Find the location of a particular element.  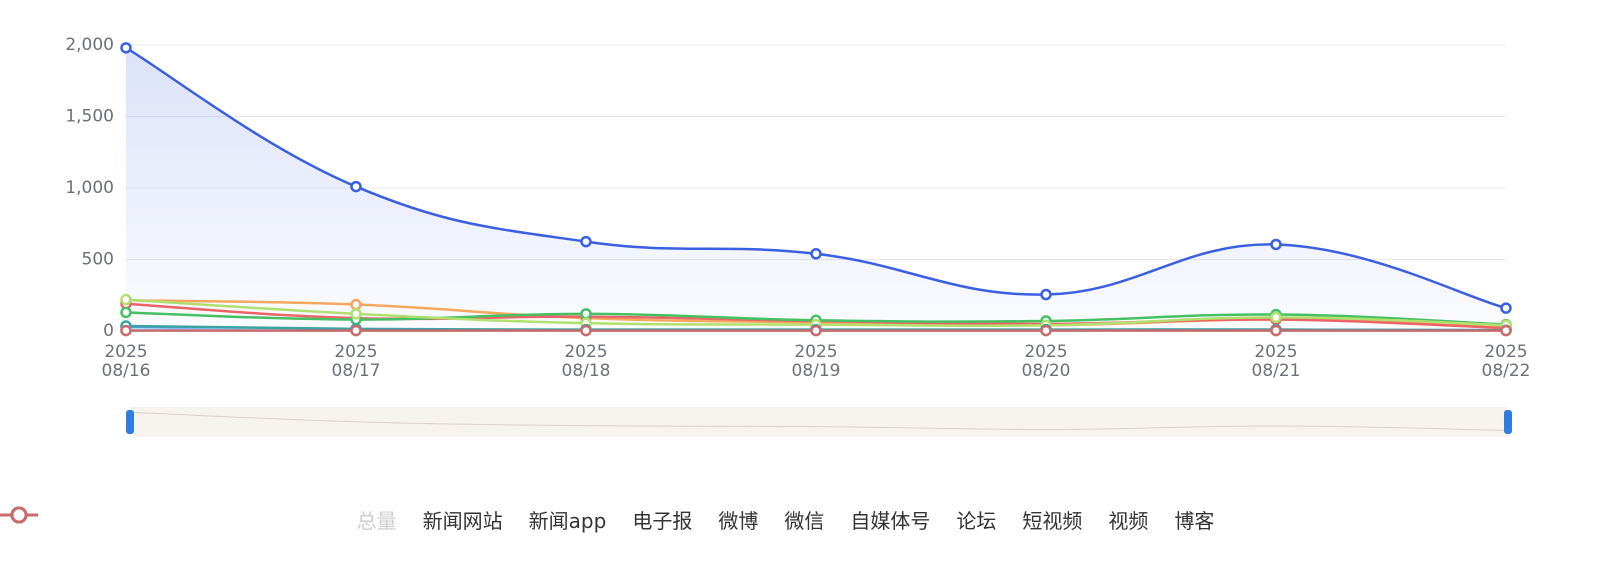

x-tick-label: 2025 08/21 is located at coordinates (1276, 361).